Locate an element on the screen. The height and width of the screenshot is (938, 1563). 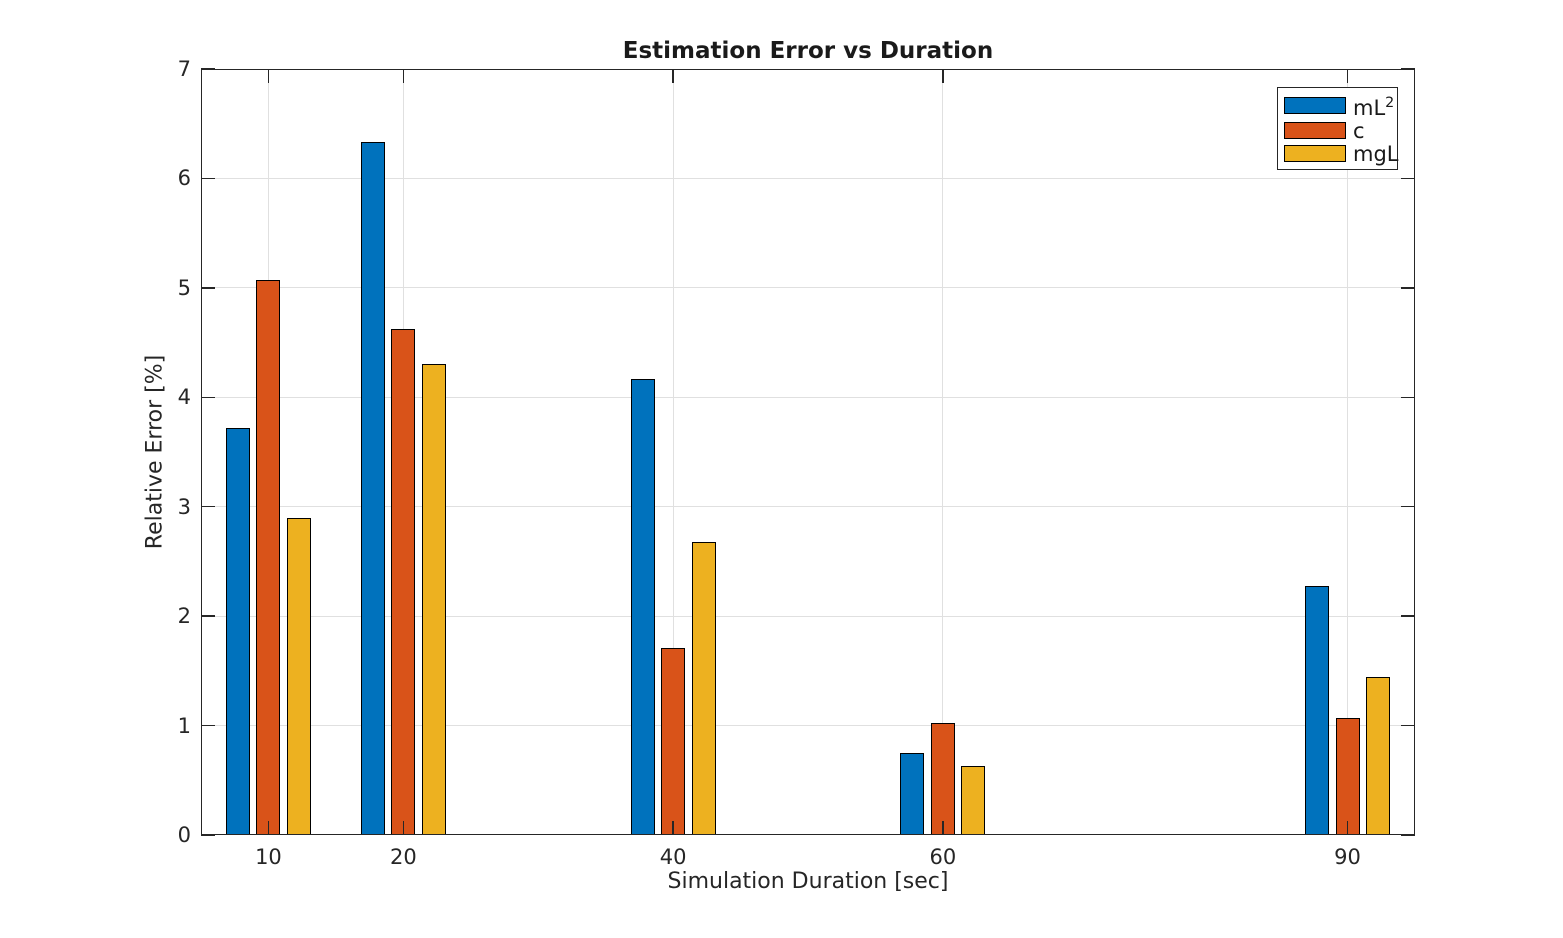
y-tick-label: 6 is located at coordinates (184, 178).